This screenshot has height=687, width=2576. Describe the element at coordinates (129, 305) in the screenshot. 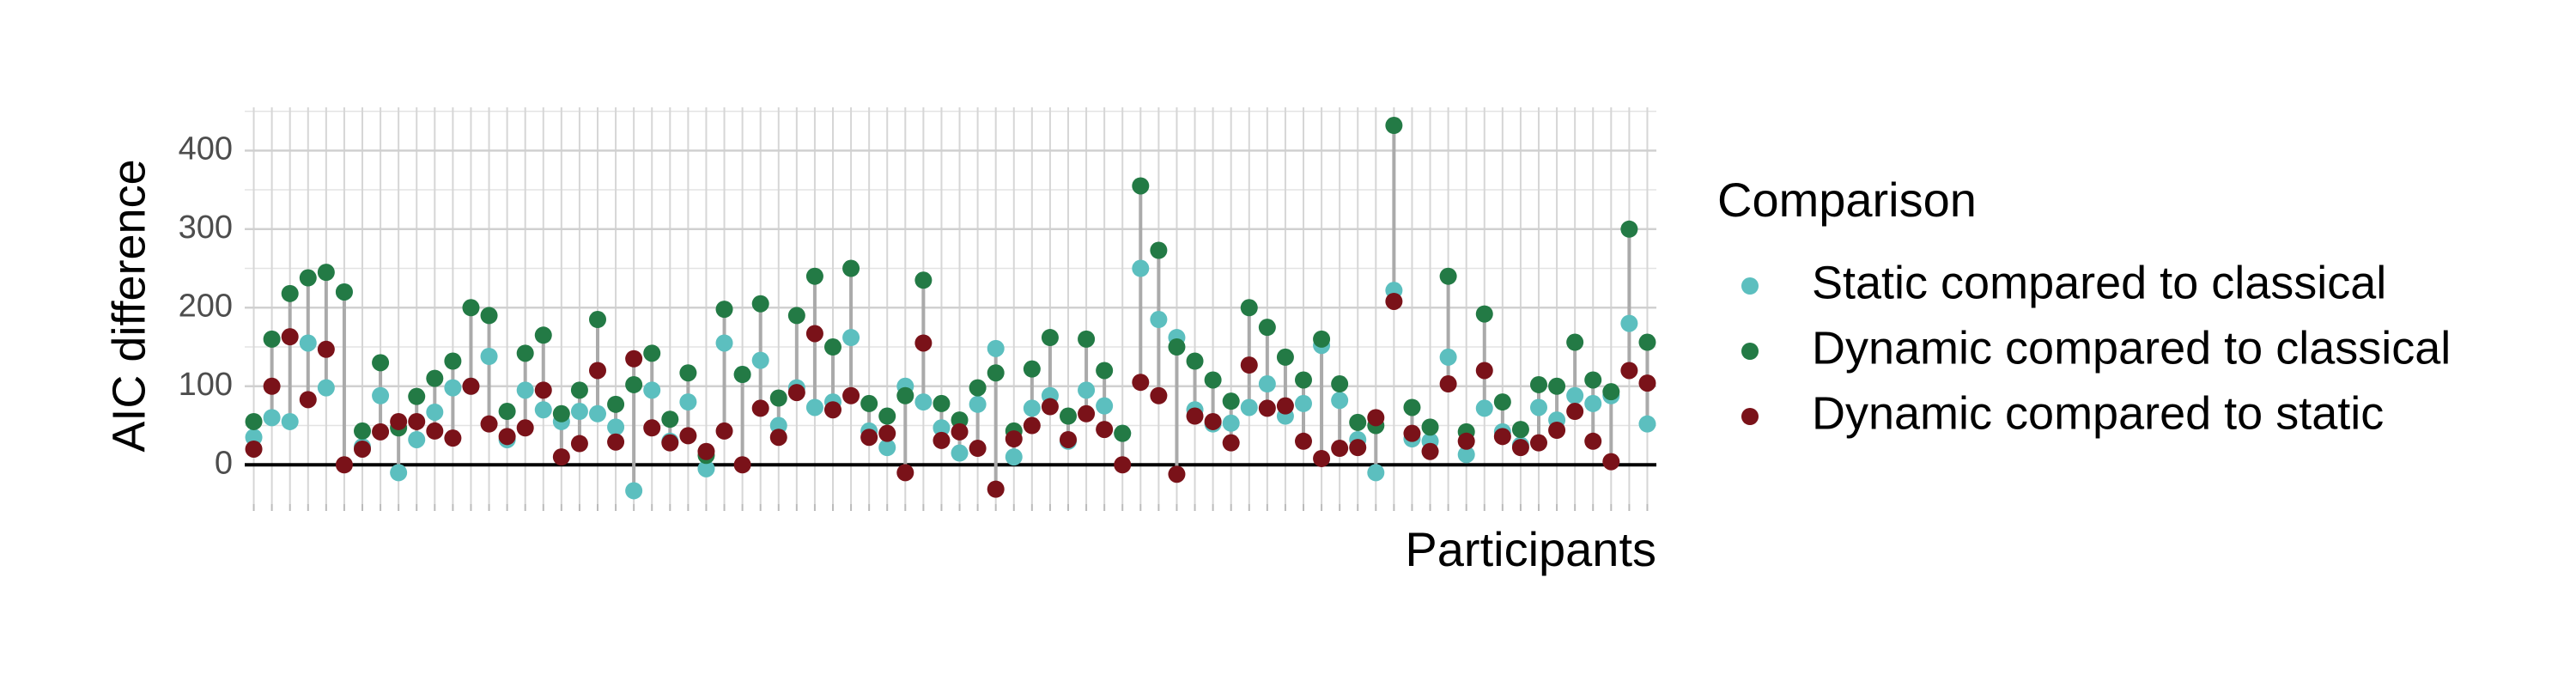

I see `y-axis-label: AIC difference` at that location.